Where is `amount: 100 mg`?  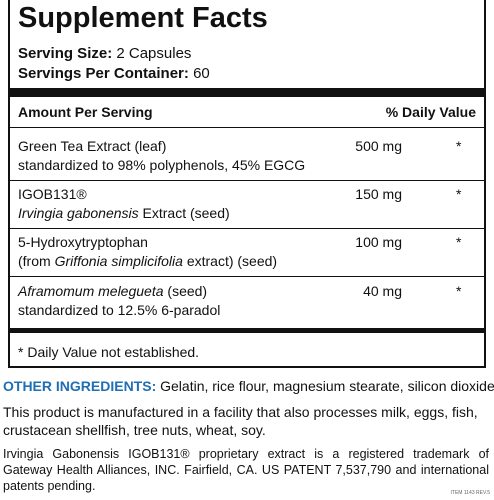 amount: 100 mg is located at coordinates (378, 242).